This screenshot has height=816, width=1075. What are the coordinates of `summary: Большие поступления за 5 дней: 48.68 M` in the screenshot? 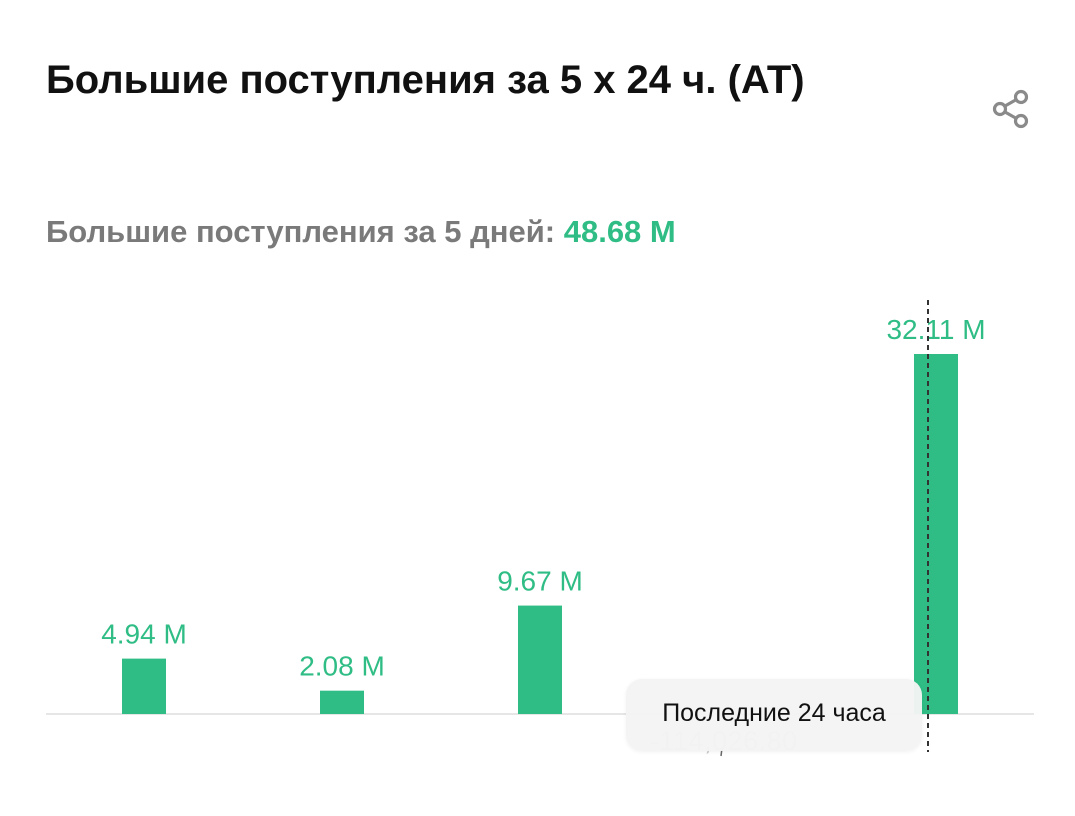 It's located at (361, 232).